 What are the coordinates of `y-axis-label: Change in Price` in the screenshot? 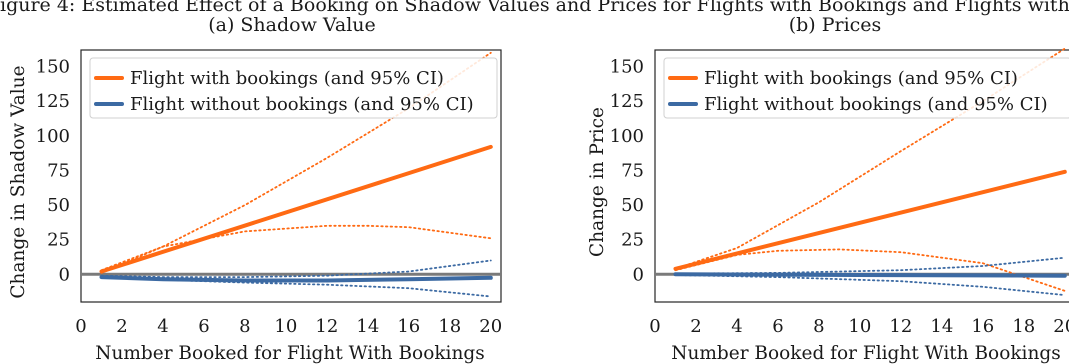 It's located at (597, 182).